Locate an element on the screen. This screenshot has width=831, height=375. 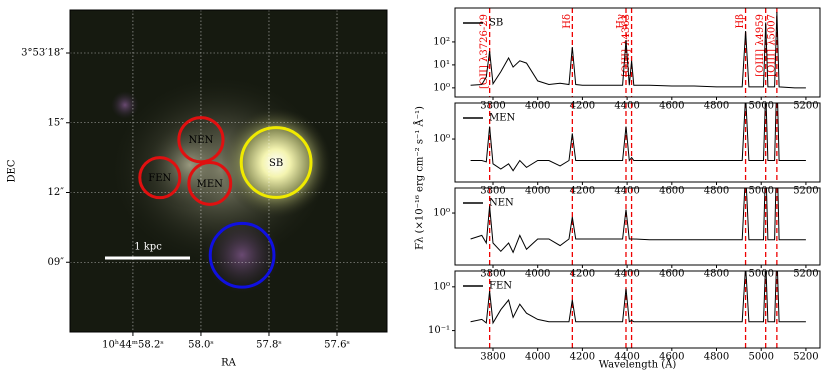
y-axis-label: Fλ (×10⁻¹⁶ erg cm⁻² s⁻¹ Å⁻¹) is located at coordinates (420, 178).